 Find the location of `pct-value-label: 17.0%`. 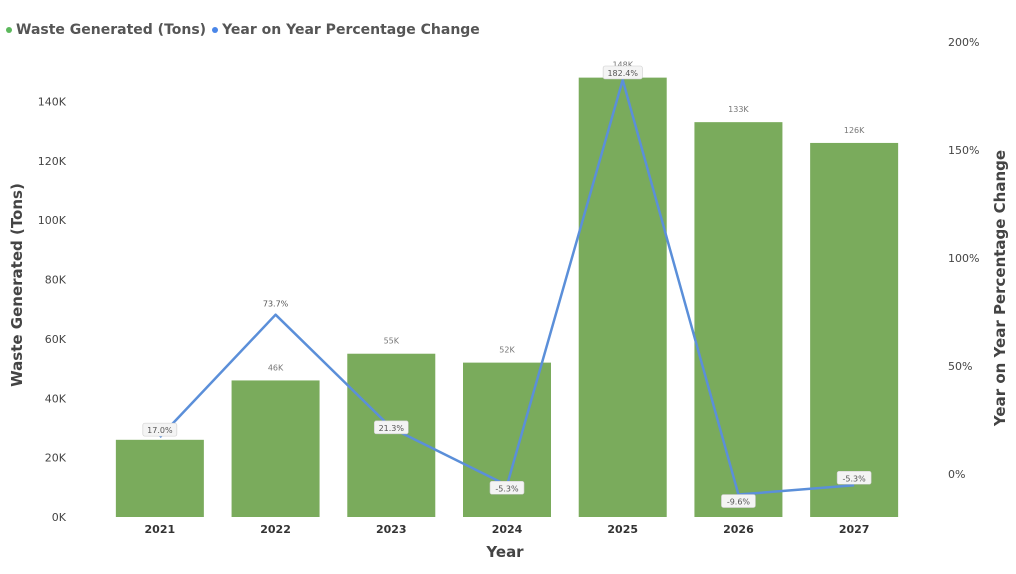

pct-value-label: 17.0% is located at coordinates (160, 430).